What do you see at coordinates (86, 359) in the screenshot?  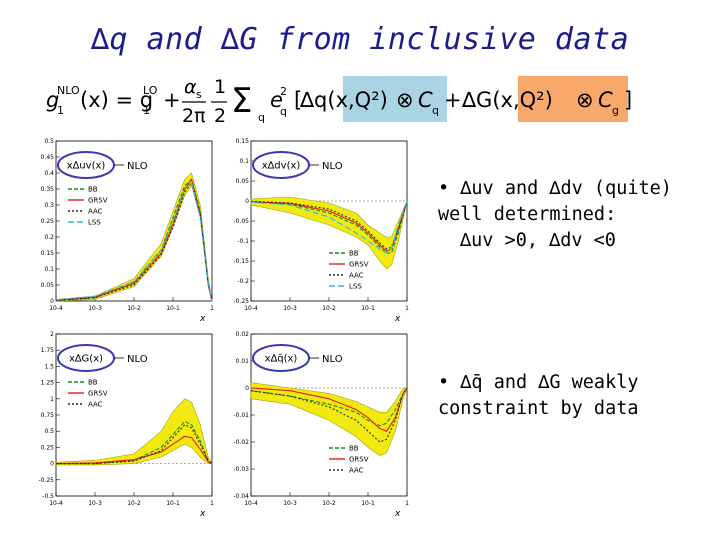 I see `panel-label: x∆G(x)` at bounding box center [86, 359].